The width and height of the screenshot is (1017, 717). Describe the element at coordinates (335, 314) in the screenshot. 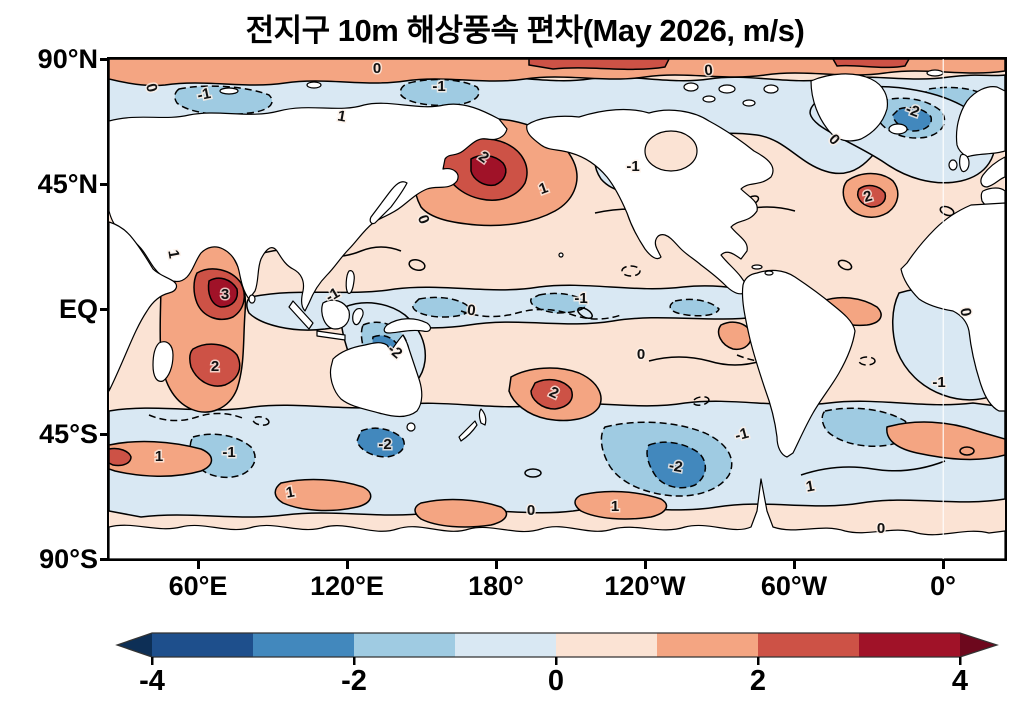

I see `borneo` at that location.